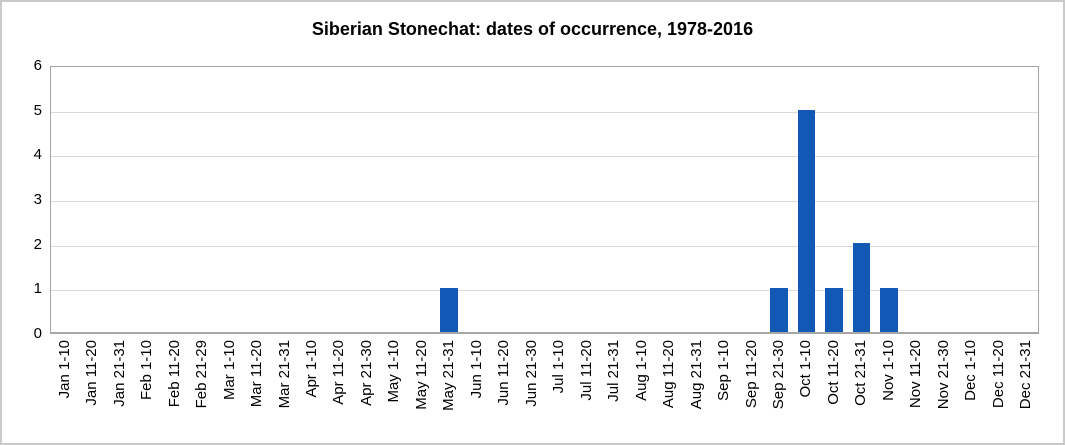  Describe the element at coordinates (586, 370) in the screenshot. I see `x-tick-label-text: Jul 11-20` at that location.